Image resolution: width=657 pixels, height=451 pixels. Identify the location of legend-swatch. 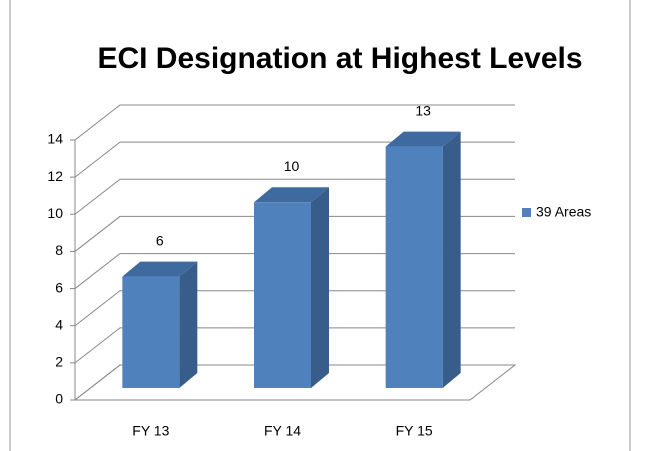
(526, 212).